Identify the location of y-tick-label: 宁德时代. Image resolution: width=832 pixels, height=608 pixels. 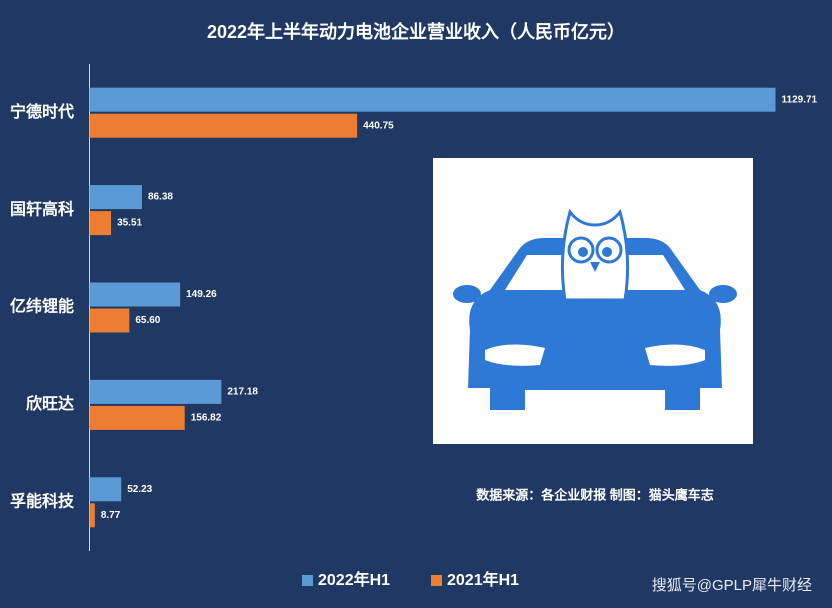
(42, 111).